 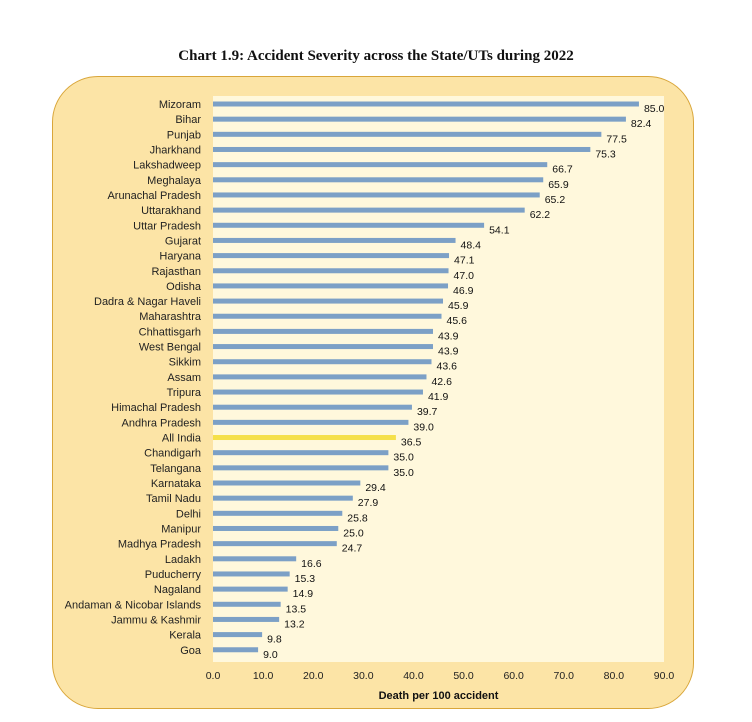 What do you see at coordinates (180, 105) in the screenshot?
I see `category-label: Mizoram` at bounding box center [180, 105].